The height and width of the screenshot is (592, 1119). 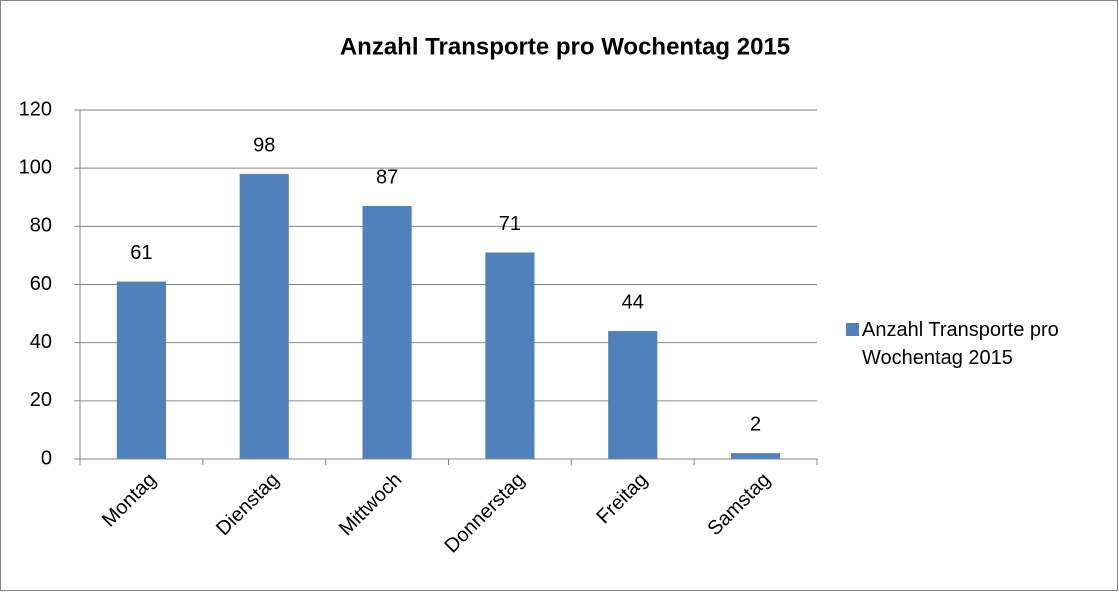 I want to click on data-label: 61, so click(x=141, y=253).